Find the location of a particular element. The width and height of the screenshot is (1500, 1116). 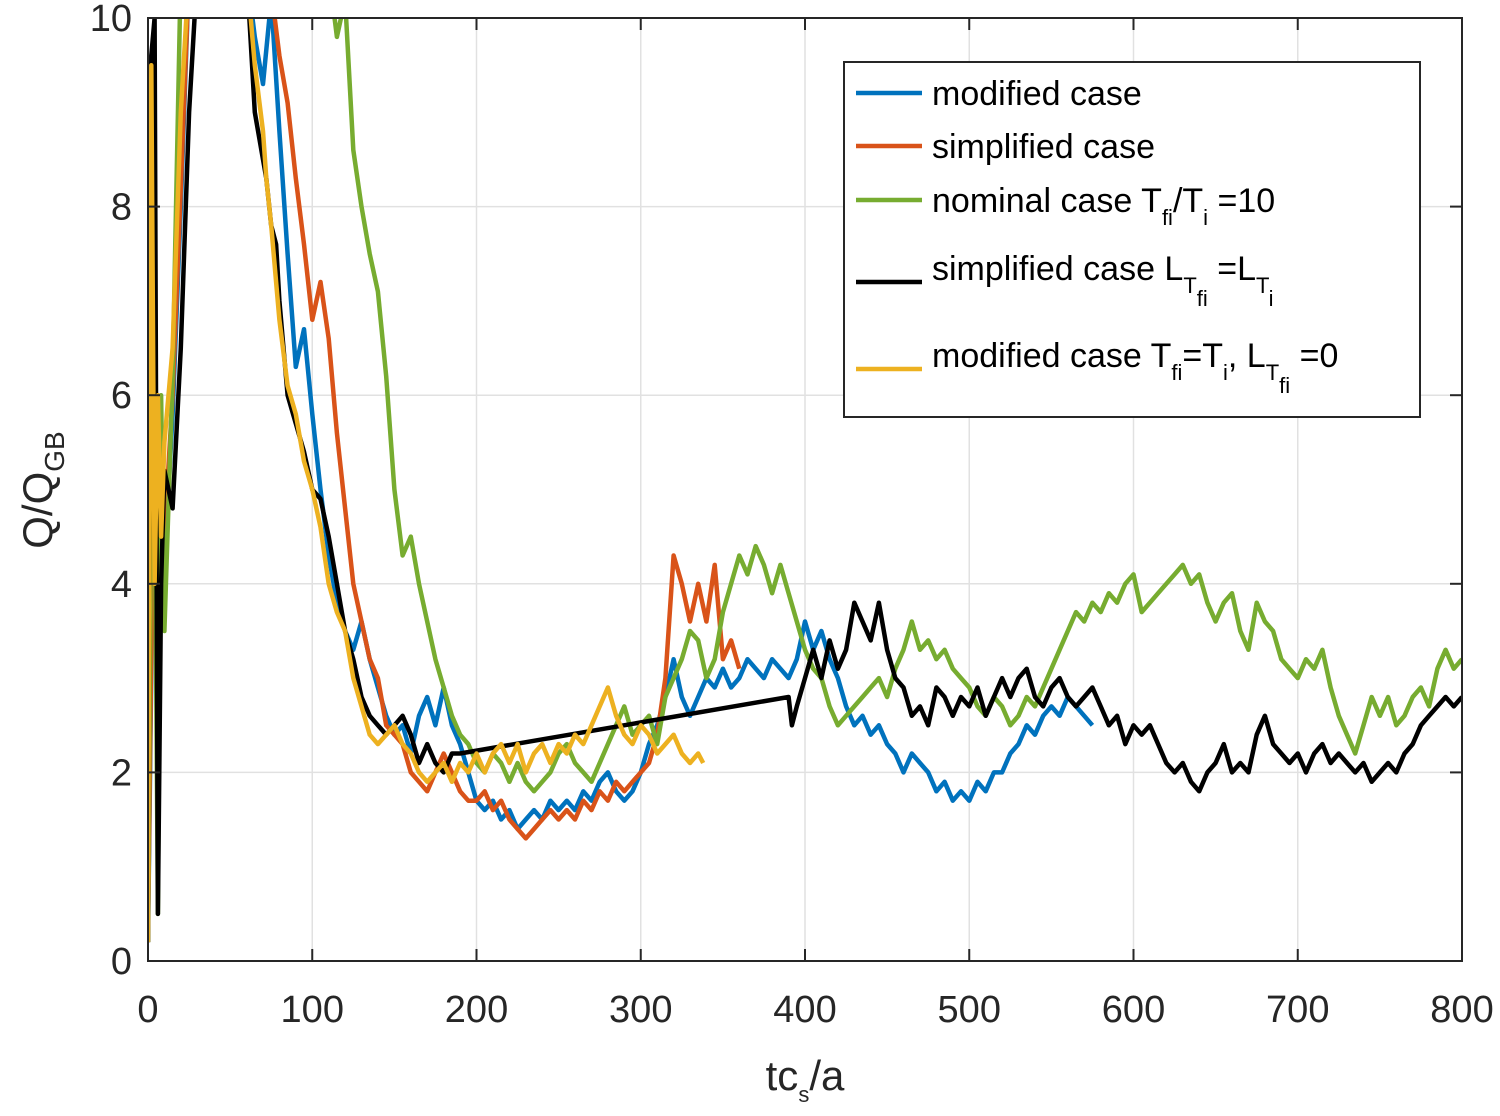

y-tick-label: 2 is located at coordinates (121, 773).